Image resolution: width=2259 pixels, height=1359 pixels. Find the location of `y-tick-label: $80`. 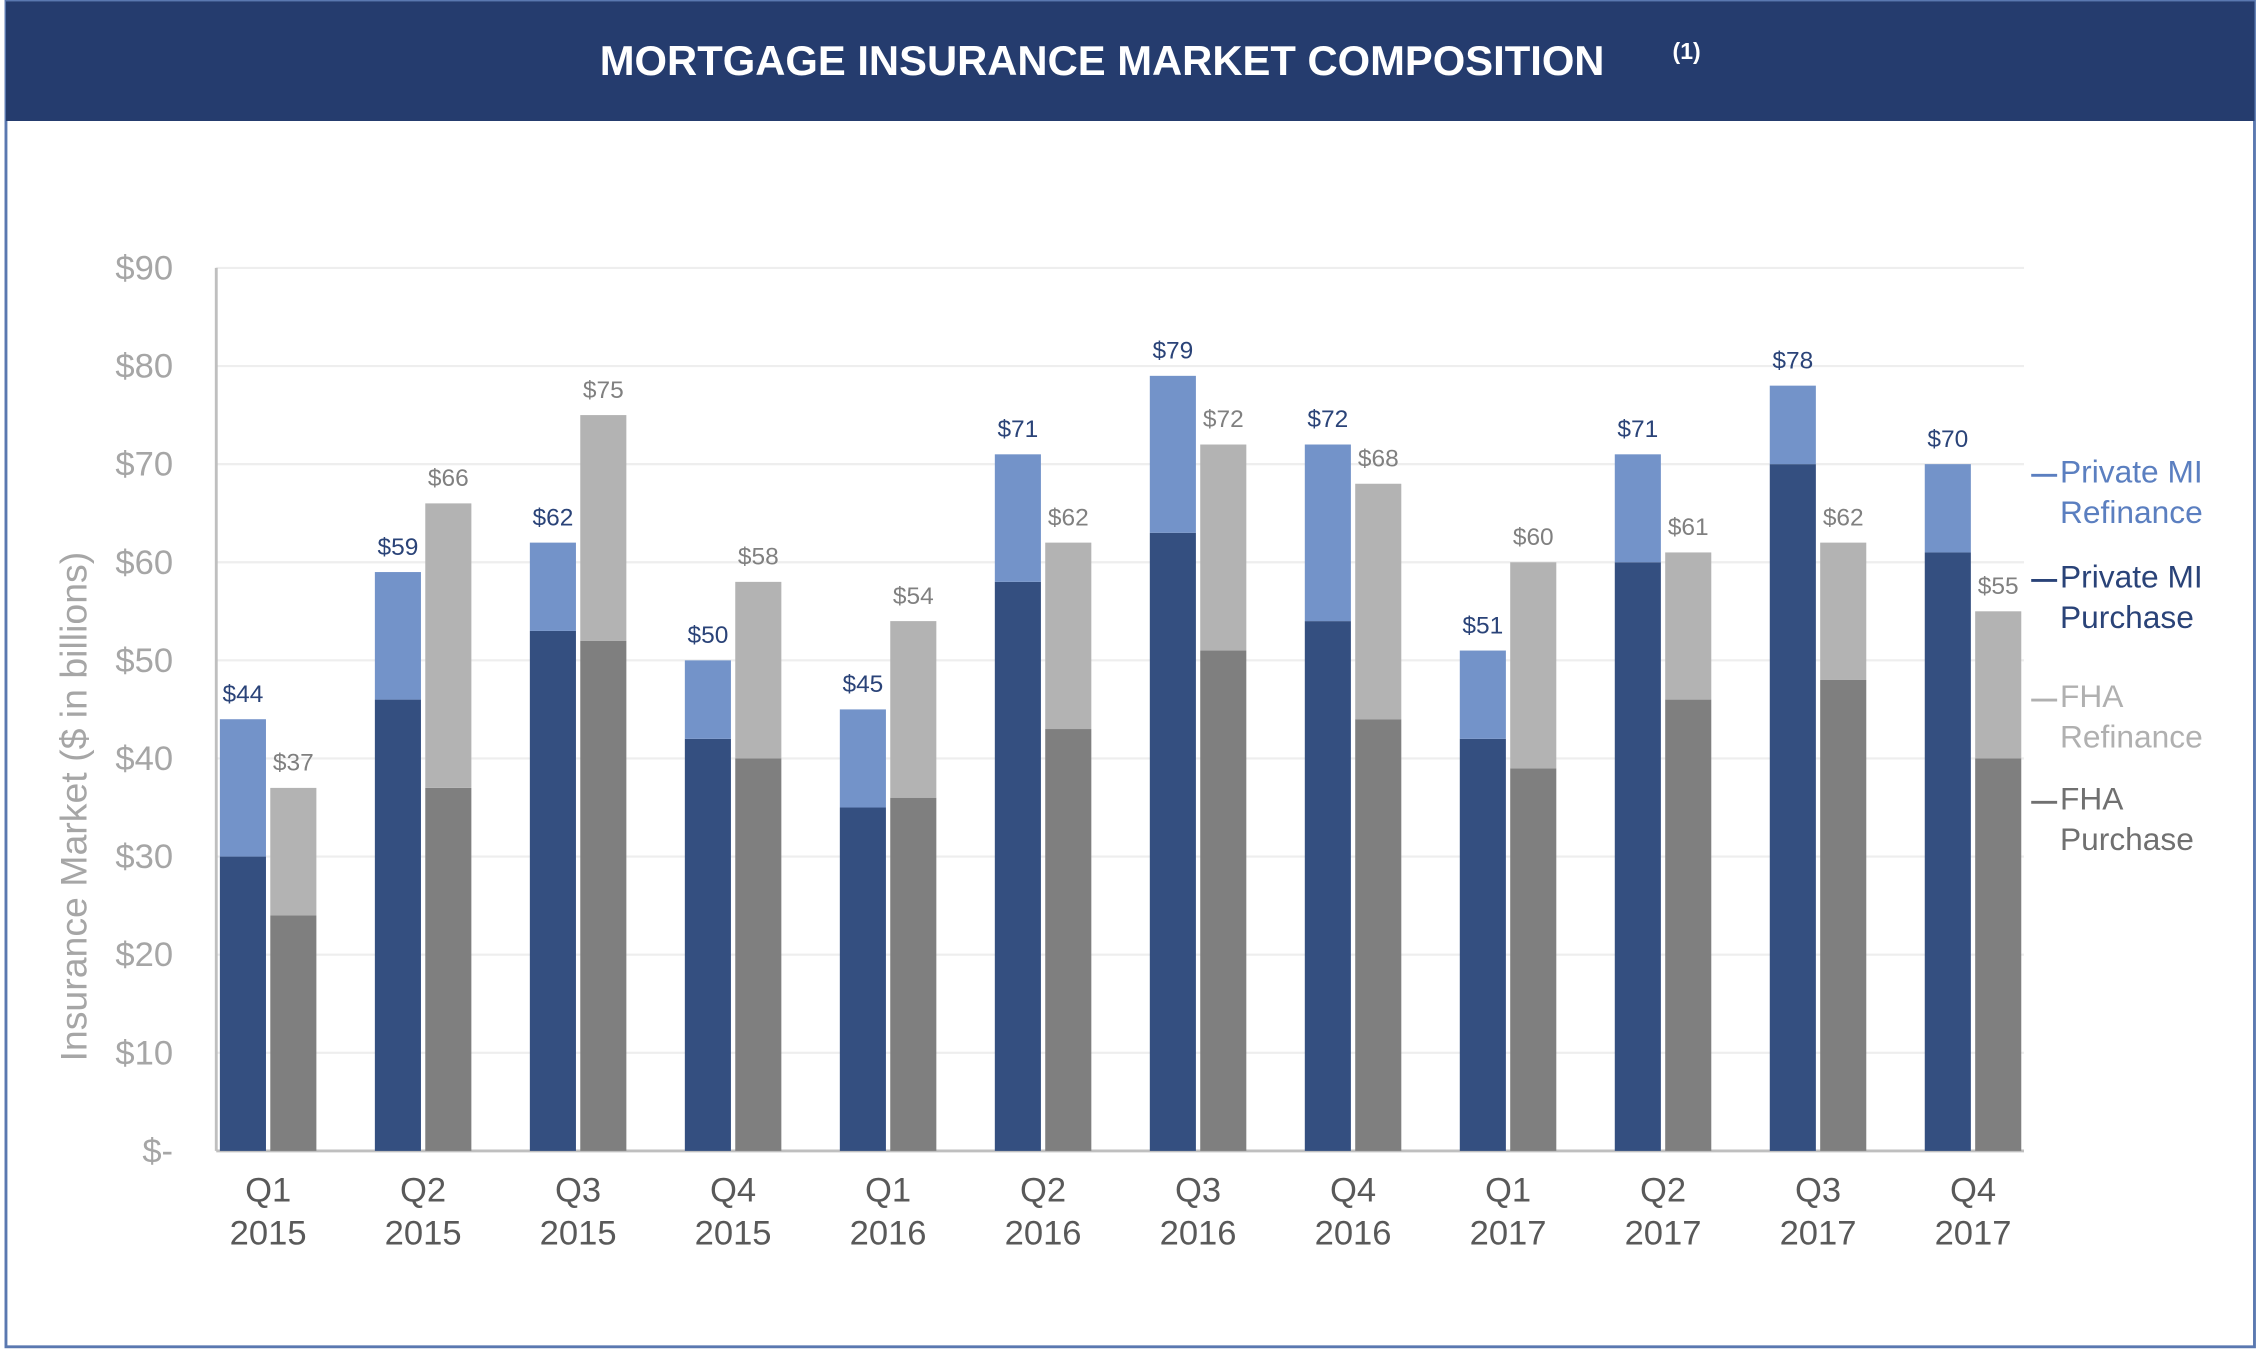

y-tick-label: $80 is located at coordinates (144, 367).